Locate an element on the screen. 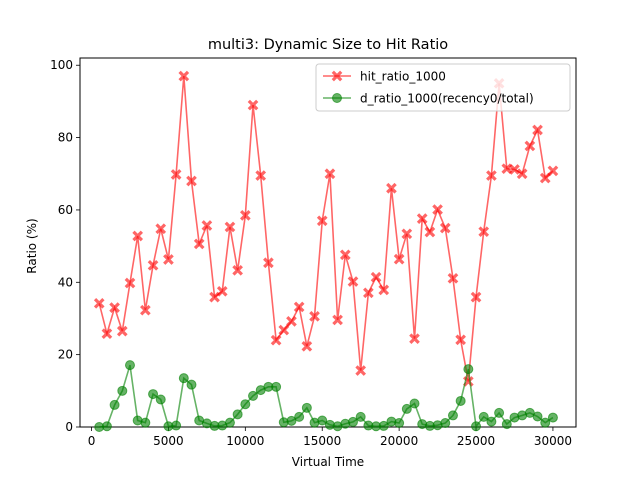 The width and height of the screenshot is (640, 484). x-tick-label: 25000 is located at coordinates (476, 441).